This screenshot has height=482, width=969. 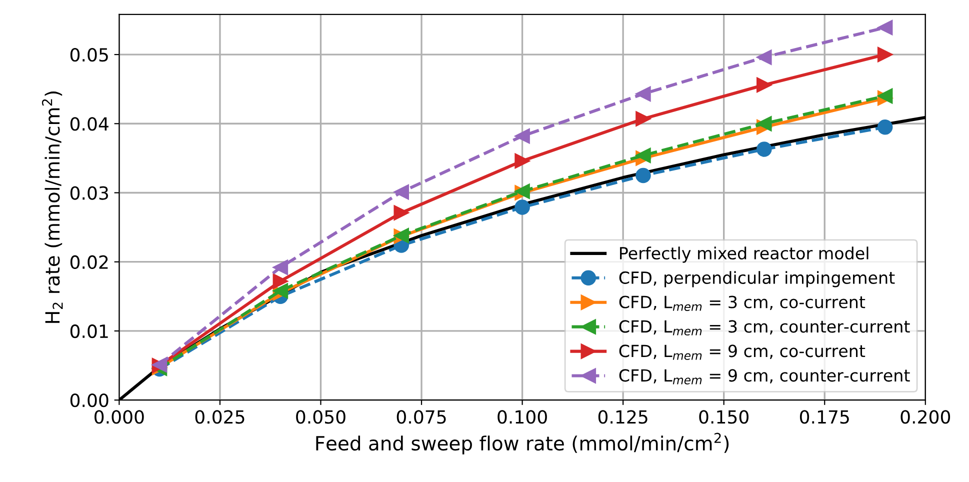 What do you see at coordinates (744, 254) in the screenshot?
I see `legend-label: Perfectly mixed reactor model` at bounding box center [744, 254].